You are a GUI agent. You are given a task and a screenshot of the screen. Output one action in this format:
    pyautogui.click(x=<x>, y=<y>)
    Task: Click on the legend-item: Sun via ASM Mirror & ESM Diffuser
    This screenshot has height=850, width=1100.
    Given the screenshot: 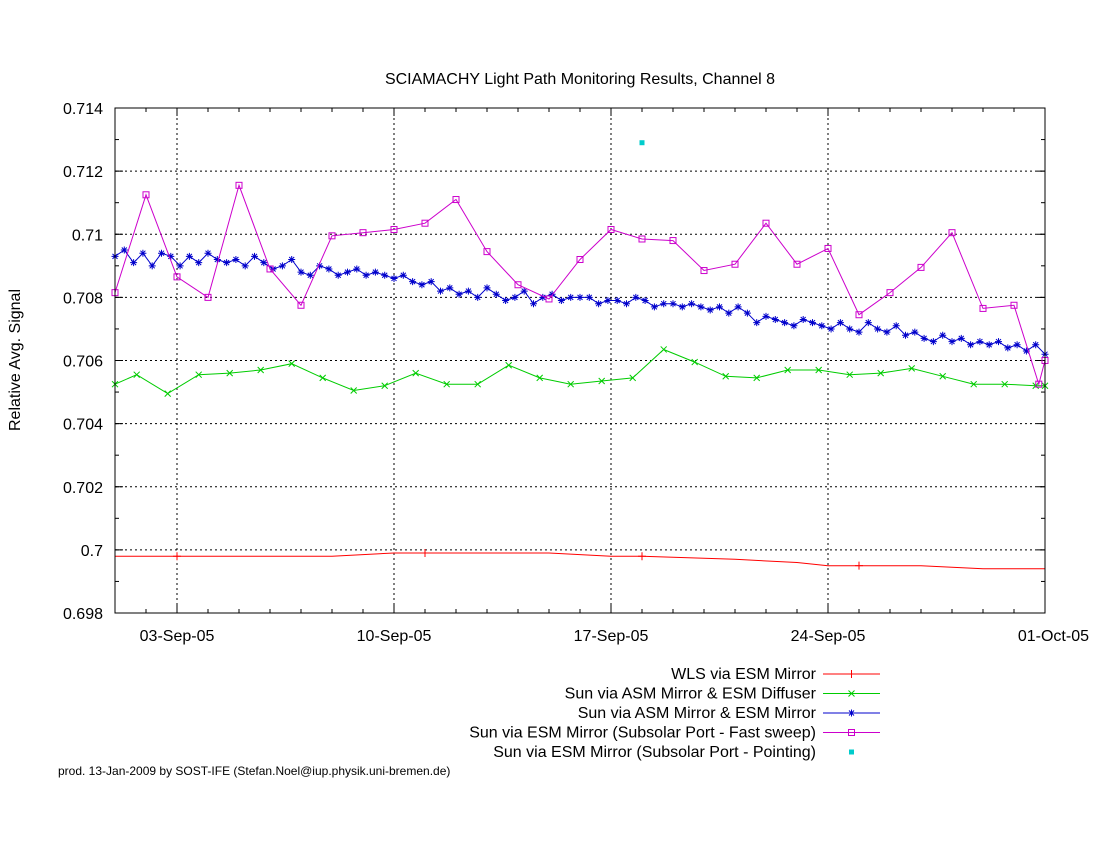 What is the action you would take?
    pyautogui.click(x=722, y=694)
    